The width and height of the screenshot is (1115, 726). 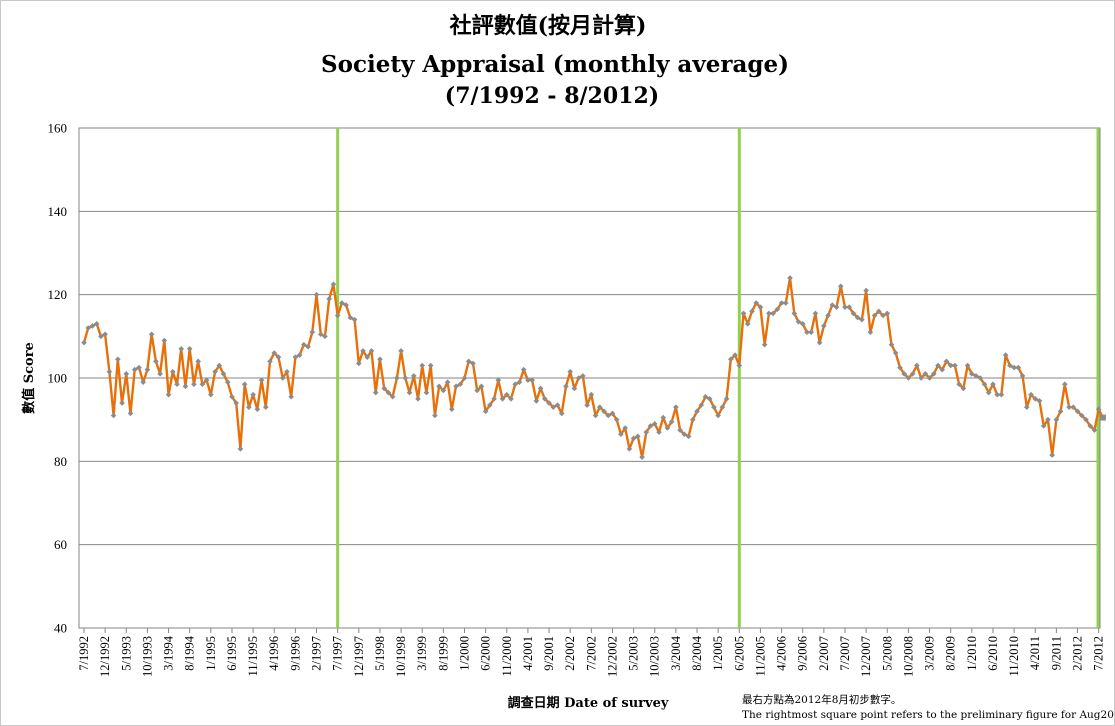 I want to click on x-tick-label: 8/2004, so click(x=697, y=652).